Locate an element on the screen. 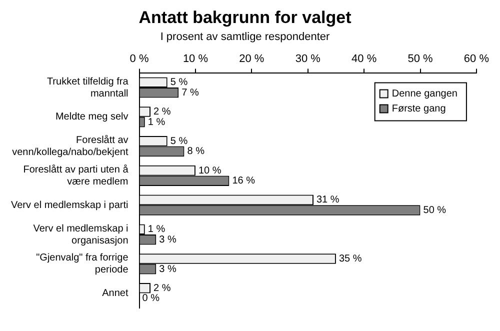 The width and height of the screenshot is (500, 331). data-label: 7 % is located at coordinates (190, 92).